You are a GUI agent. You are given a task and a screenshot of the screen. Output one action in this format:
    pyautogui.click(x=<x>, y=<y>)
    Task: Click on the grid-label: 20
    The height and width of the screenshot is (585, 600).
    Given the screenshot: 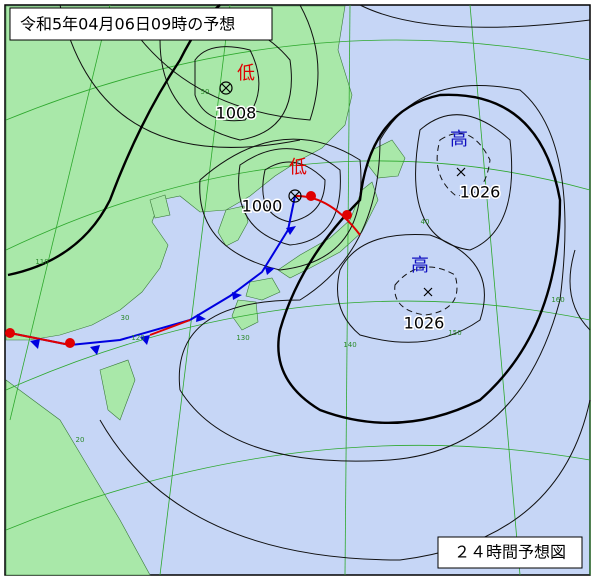 What is the action you would take?
    pyautogui.click(x=80, y=440)
    